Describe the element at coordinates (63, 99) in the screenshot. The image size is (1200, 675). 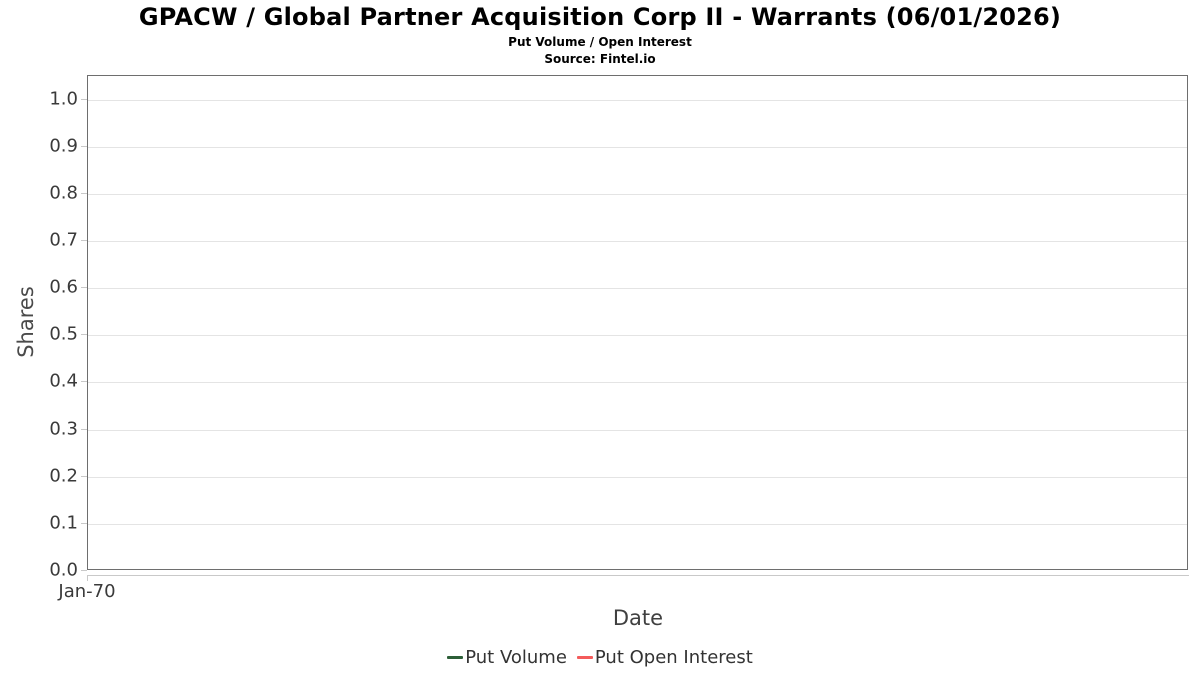
I see `y-tick-label: 1.0` at that location.